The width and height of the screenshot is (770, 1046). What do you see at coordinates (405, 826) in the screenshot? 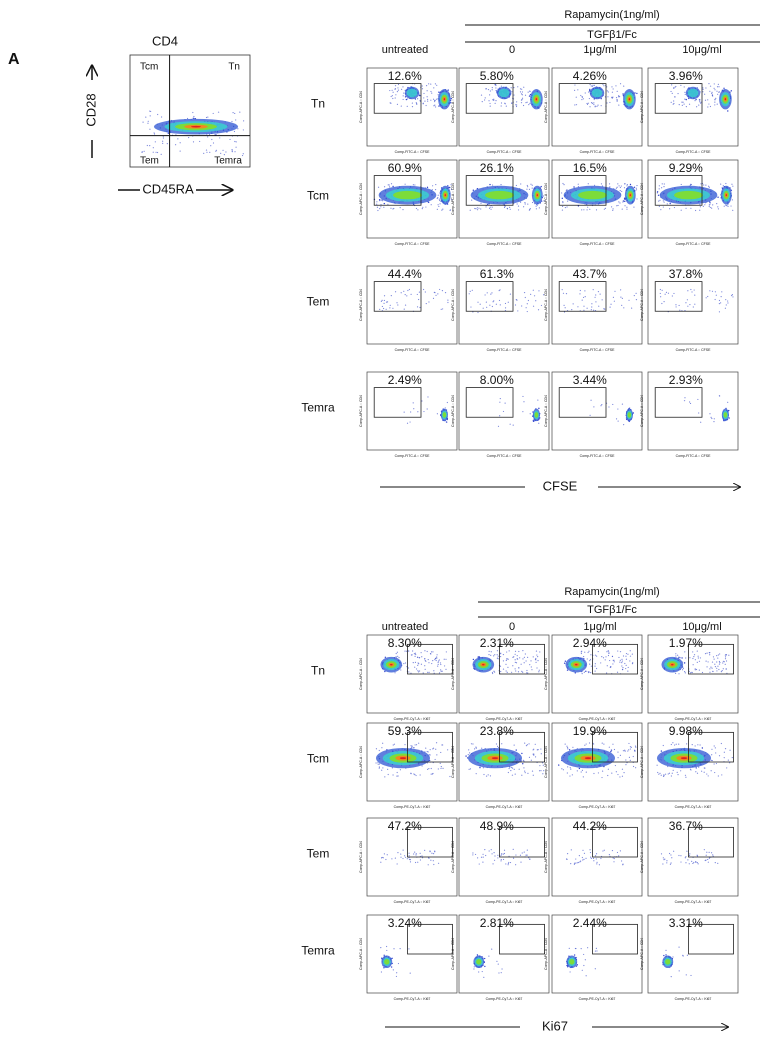
I see `percentage: 47.2%` at bounding box center [405, 826].